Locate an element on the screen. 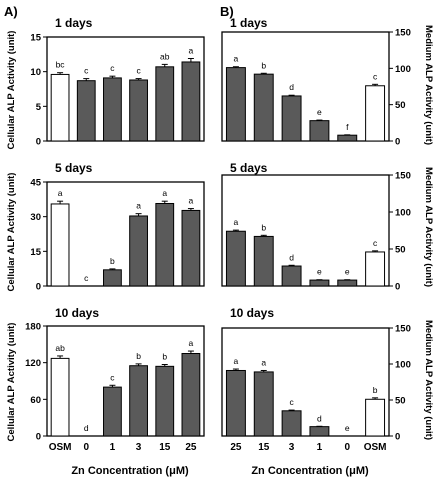 The image size is (436, 481). chart-panel-a-1: 1 days 0 5 10 15 bc c c c ab a is located at coordinates (117, 82).